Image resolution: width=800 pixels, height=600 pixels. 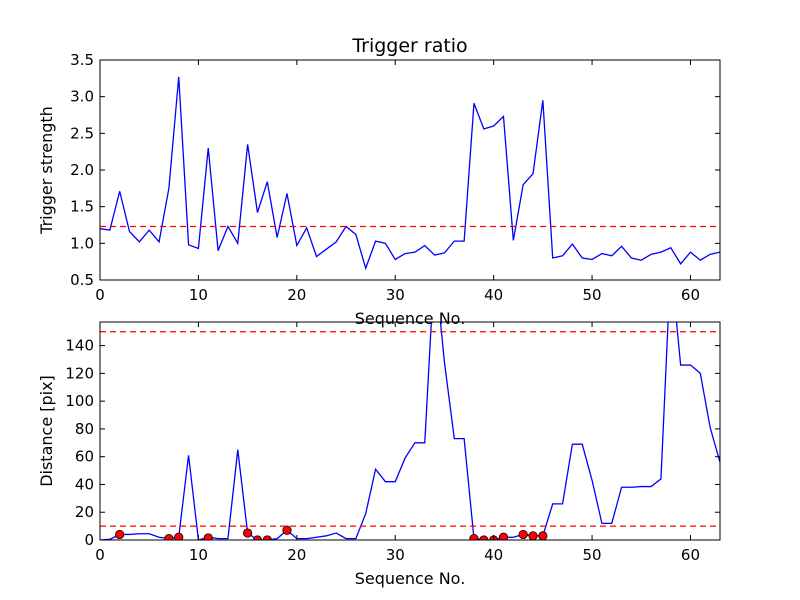 What do you see at coordinates (82, 97) in the screenshot?
I see `y-tick-label: 3.0` at bounding box center [82, 97].